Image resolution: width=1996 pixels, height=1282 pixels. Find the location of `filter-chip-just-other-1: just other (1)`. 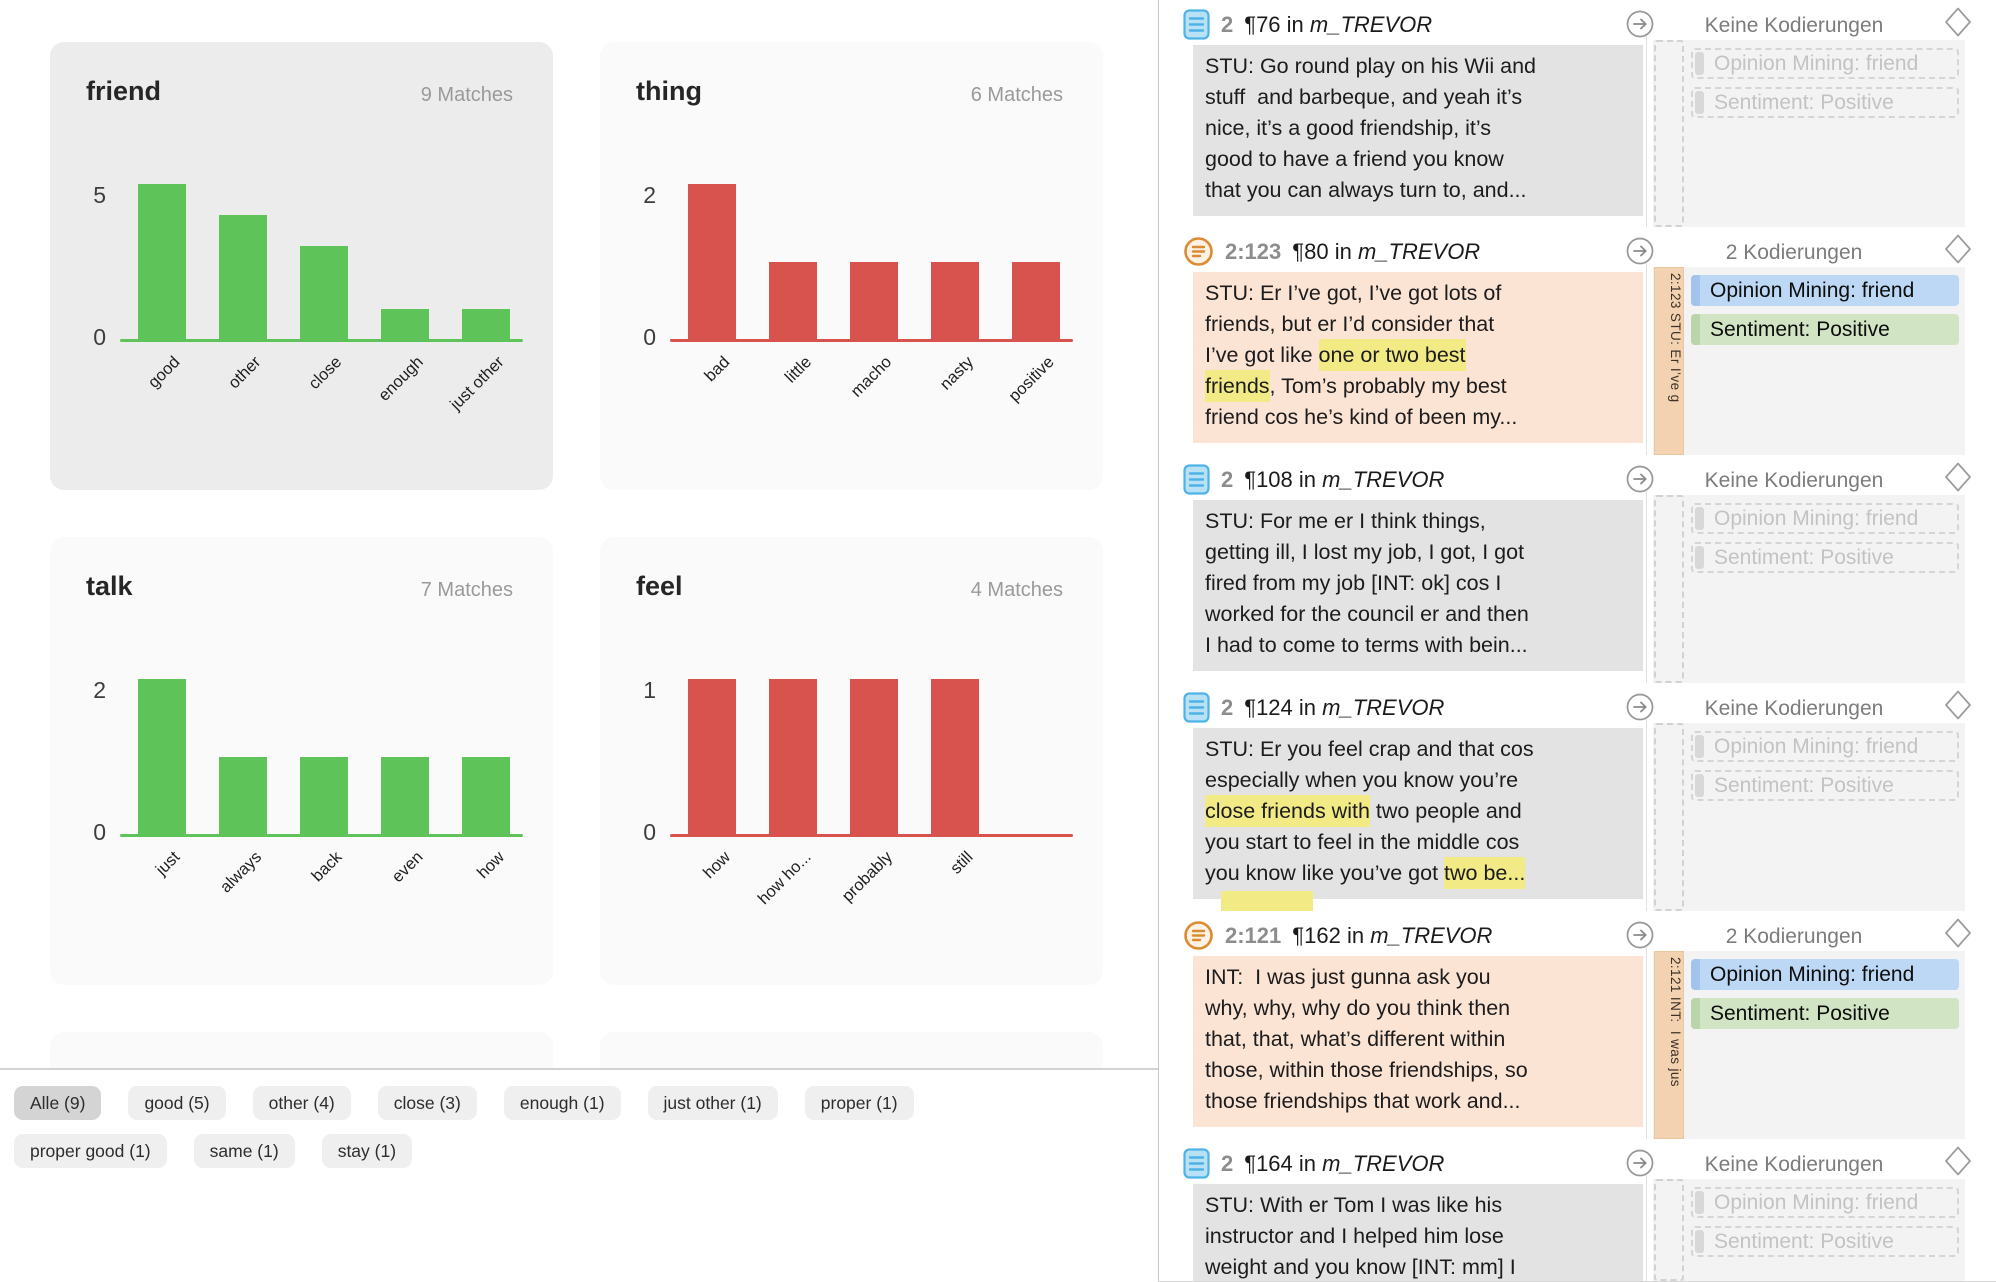

filter-chip-just-other-1: just other (1) is located at coordinates (712, 1103).